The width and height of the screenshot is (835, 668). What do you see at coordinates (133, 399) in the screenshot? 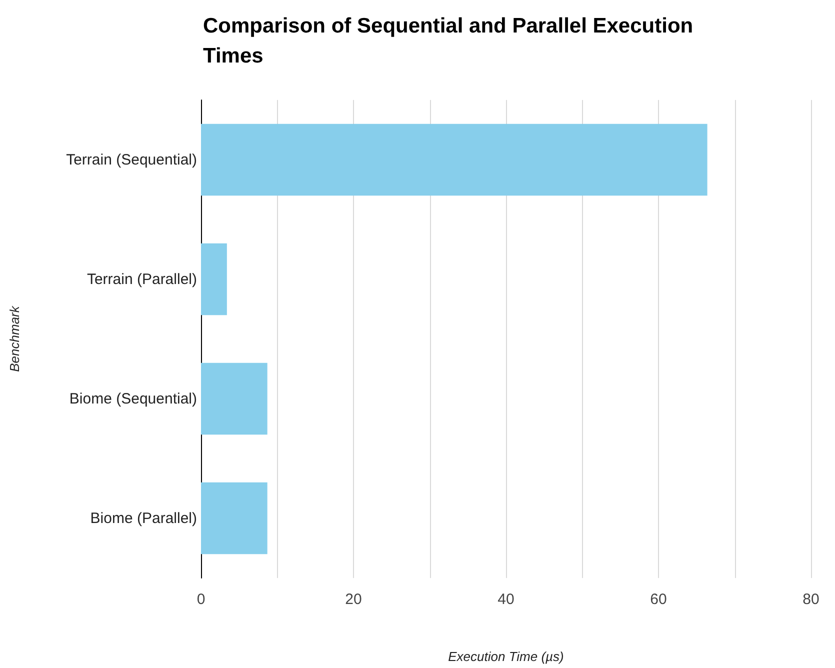
I see `y-tick-label: Biome (Sequential)` at bounding box center [133, 399].